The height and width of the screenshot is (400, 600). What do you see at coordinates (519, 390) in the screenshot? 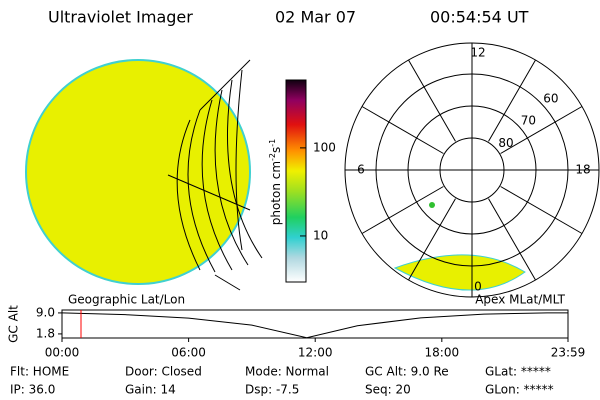
I see `status-field: GLon: *****` at bounding box center [519, 390].